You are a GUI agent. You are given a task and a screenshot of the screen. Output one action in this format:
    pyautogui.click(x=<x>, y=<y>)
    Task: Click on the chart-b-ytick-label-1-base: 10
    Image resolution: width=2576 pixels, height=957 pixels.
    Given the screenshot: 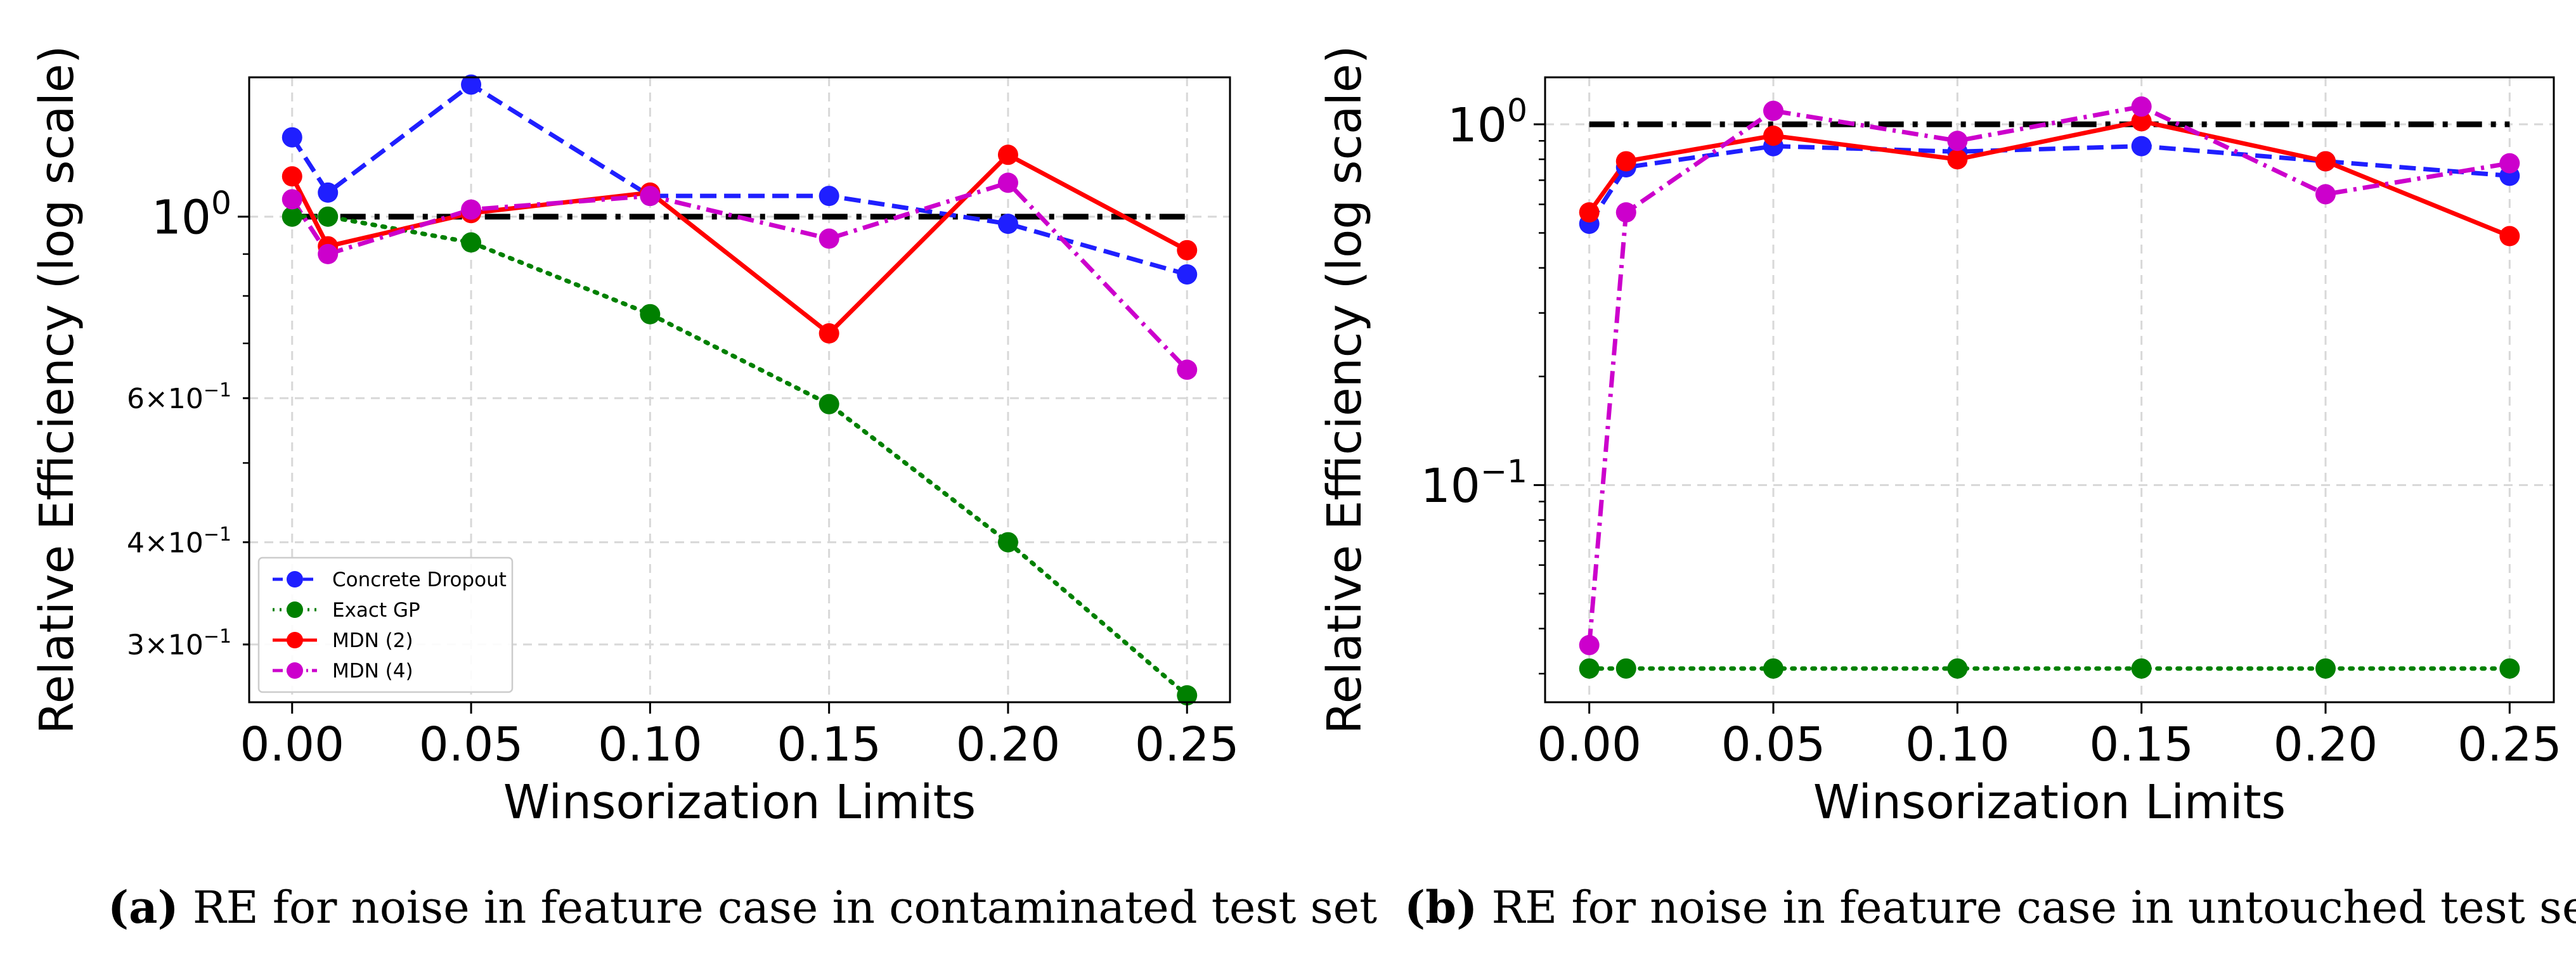 What is the action you would take?
    pyautogui.click(x=1450, y=486)
    